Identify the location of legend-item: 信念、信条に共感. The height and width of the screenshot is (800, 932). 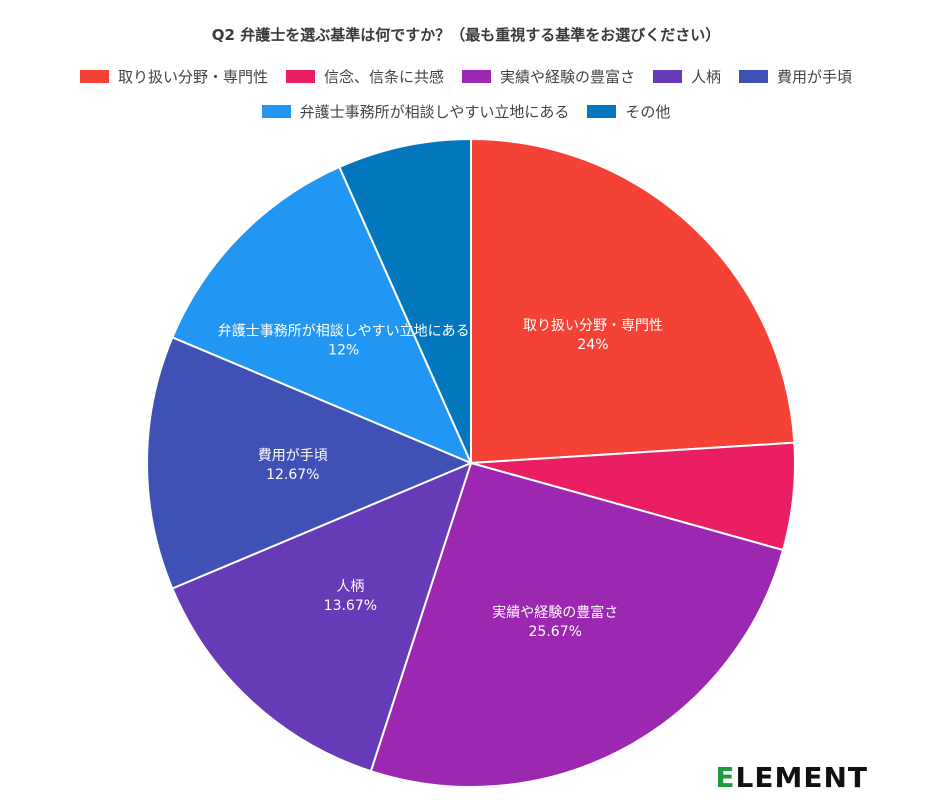
(364, 76).